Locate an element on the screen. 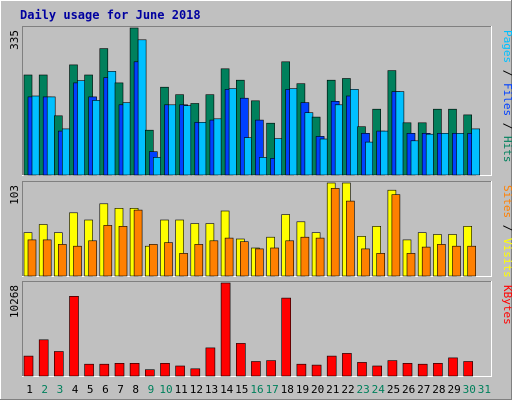  legend-part: KBytes is located at coordinates (506, 305).